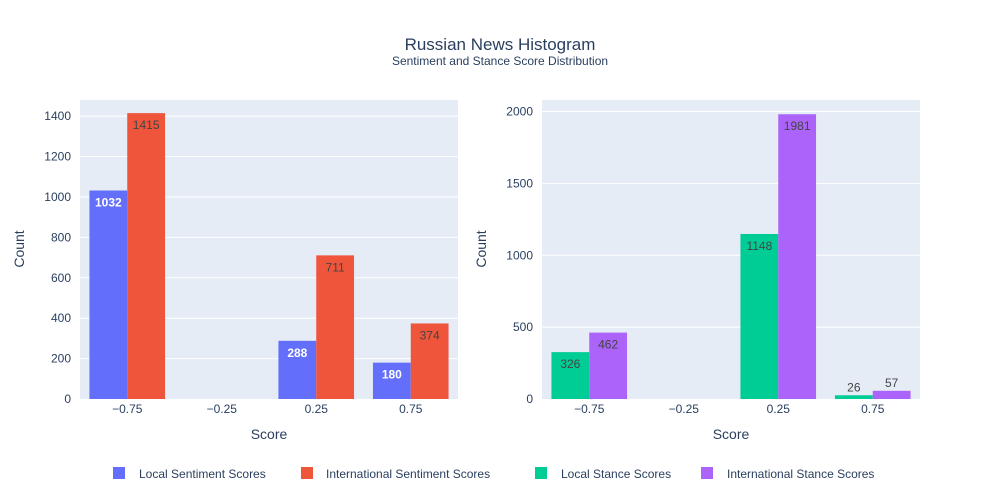 The height and width of the screenshot is (500, 1000). I want to click on legend-item-international-sentiment: International Sentiment Scores, so click(395, 474).